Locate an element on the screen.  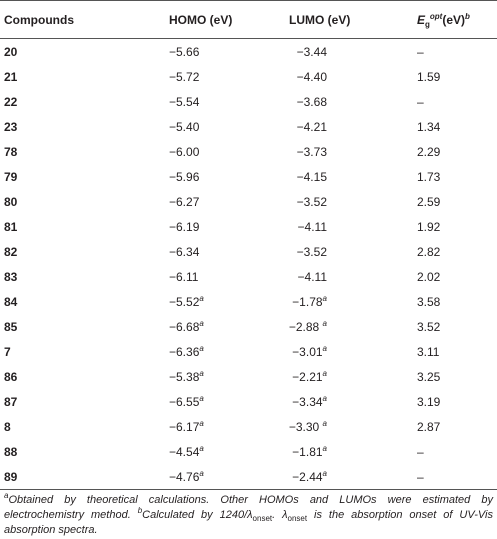
column-header: Egopt(eV)b is located at coordinates (455, 19).